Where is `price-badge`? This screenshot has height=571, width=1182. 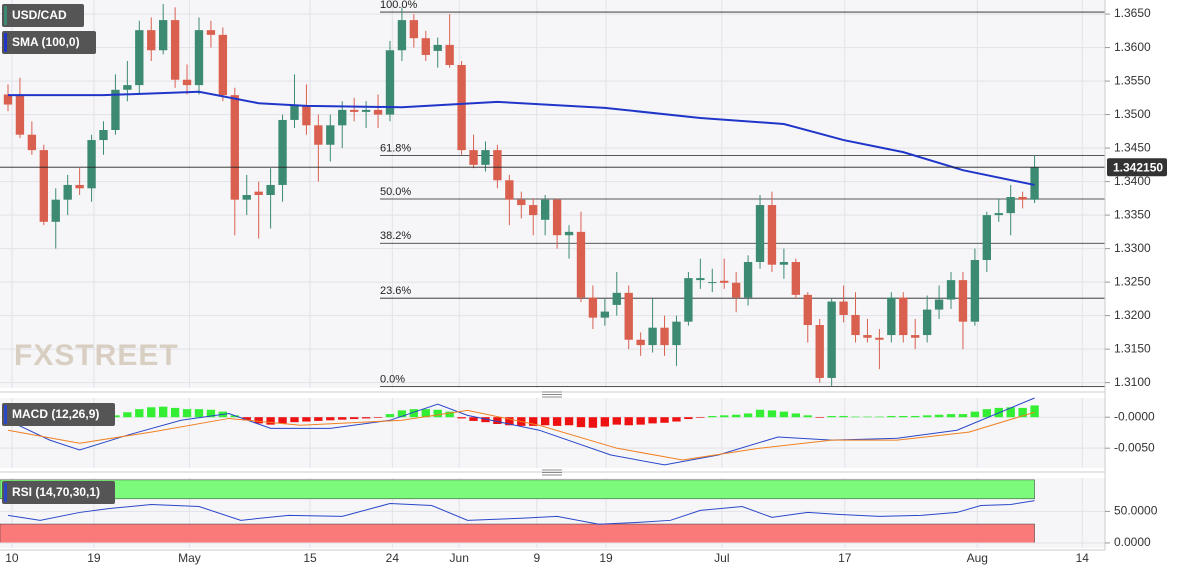
price-badge is located at coordinates (1137, 167).